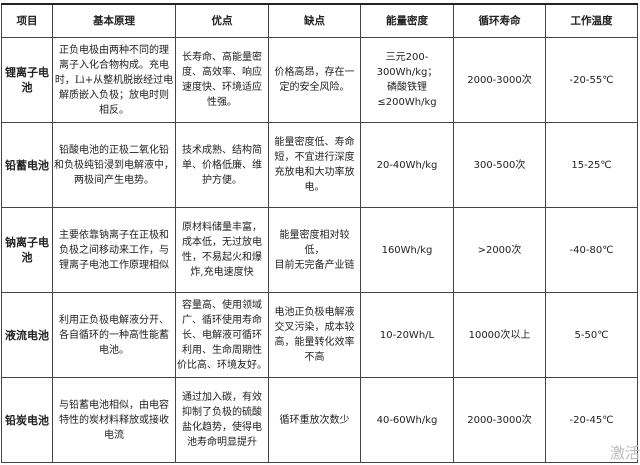 The height and width of the screenshot is (465, 640). I want to click on cell-pros: 通过加入碳，有效 抑制了负极的硫酸 盐化趋势，使得电 池寿命明显提升, so click(222, 420).